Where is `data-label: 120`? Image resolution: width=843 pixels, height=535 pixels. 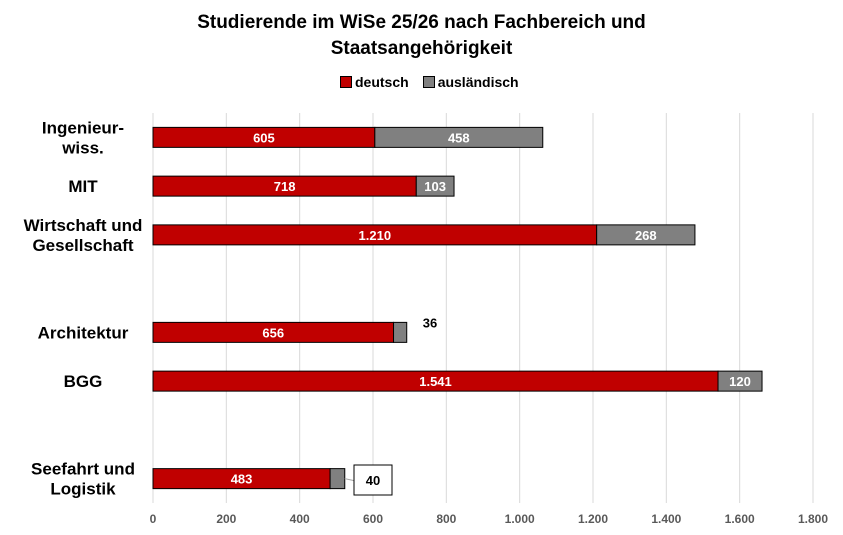
data-label: 120 is located at coordinates (740, 381).